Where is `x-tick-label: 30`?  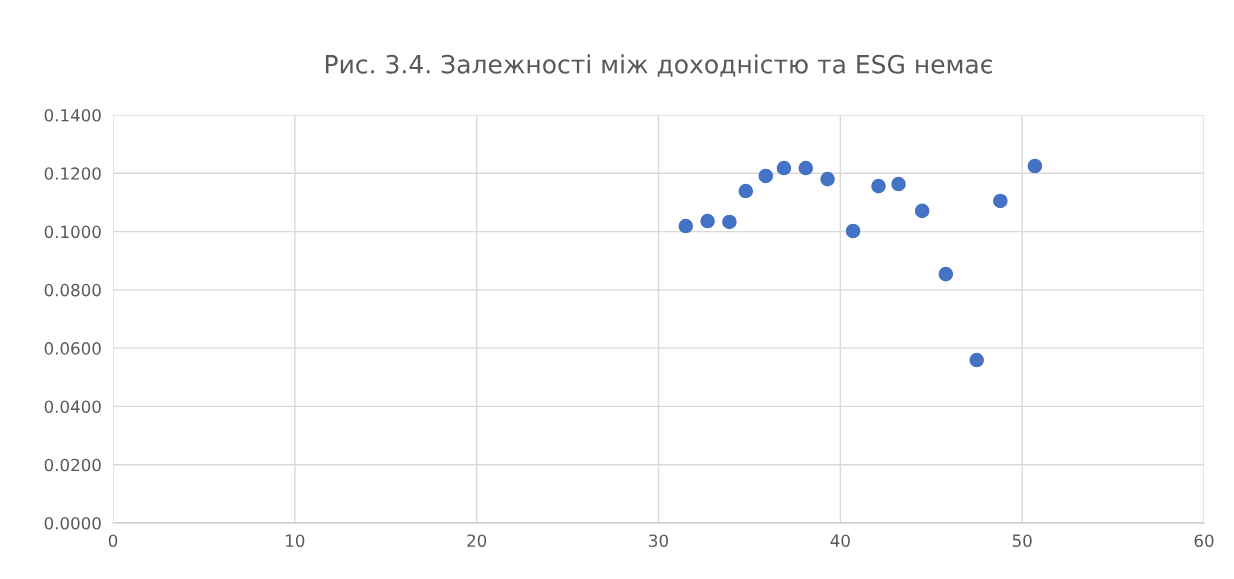
x-tick-label: 30 is located at coordinates (658, 541).